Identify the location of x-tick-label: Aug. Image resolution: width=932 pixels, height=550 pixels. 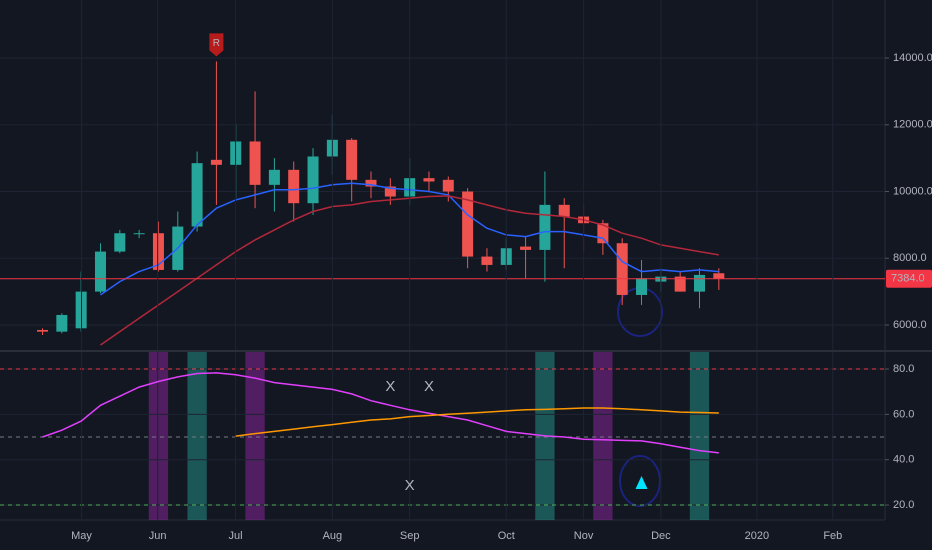
(333, 536).